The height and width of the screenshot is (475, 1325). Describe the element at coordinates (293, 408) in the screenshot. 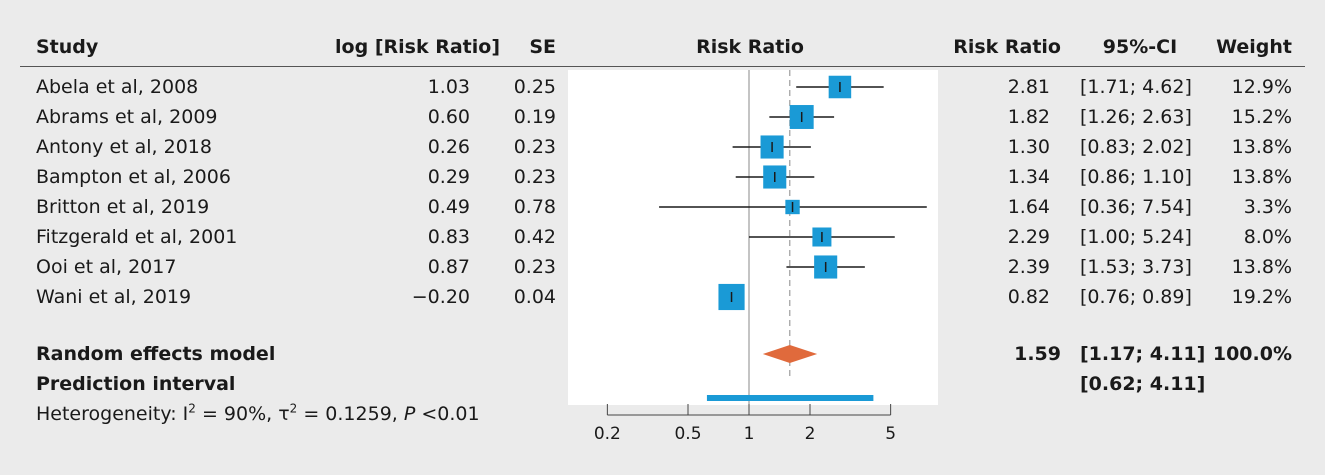

I see `tau2-superscript: 2` at that location.